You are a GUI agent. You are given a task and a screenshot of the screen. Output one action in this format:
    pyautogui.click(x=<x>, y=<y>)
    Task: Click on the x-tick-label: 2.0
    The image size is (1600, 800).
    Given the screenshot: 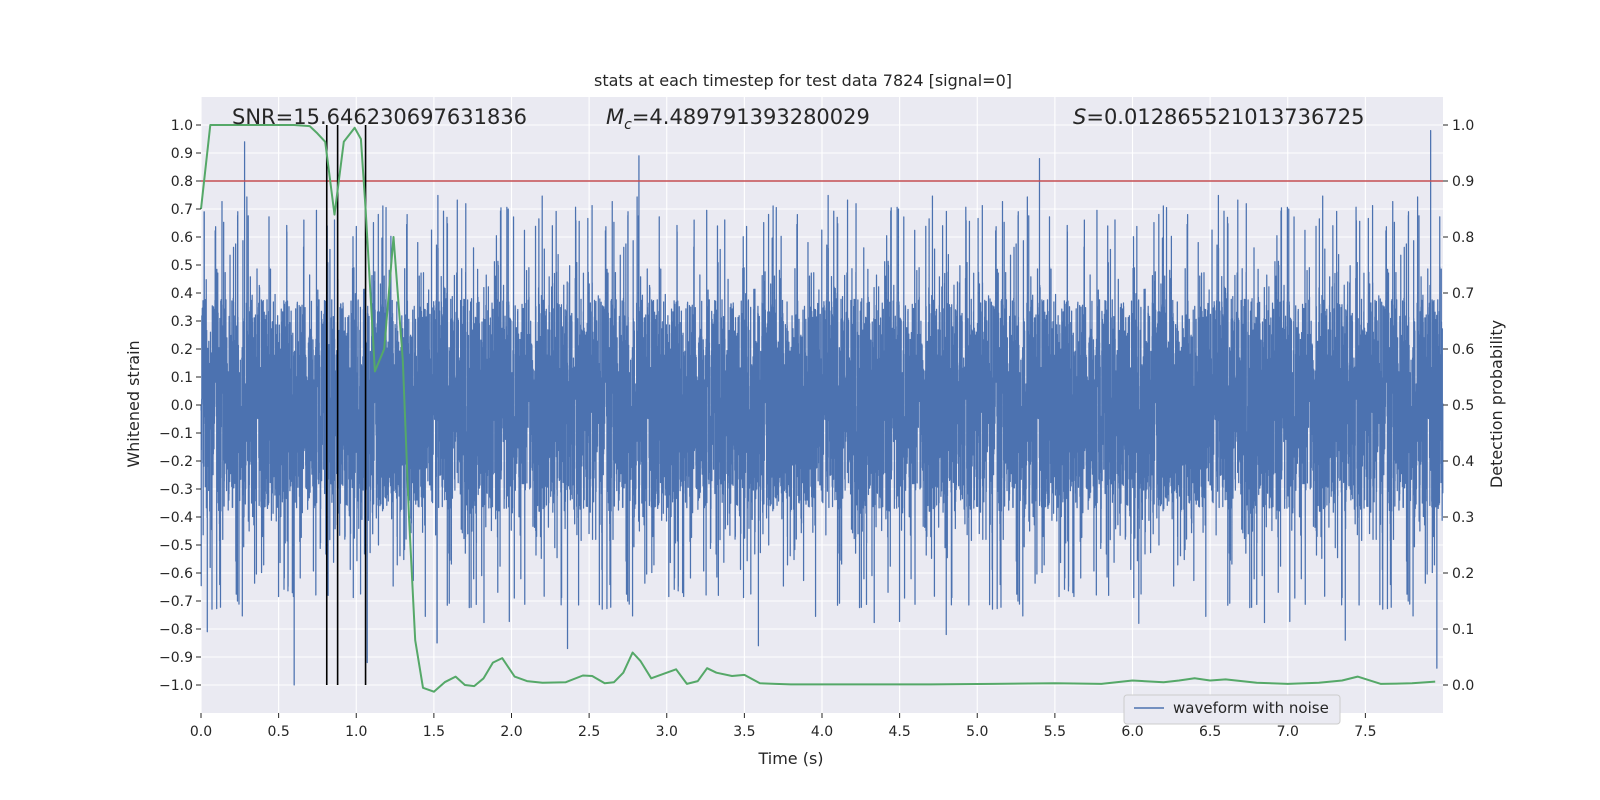 What is the action you would take?
    pyautogui.click(x=511, y=732)
    